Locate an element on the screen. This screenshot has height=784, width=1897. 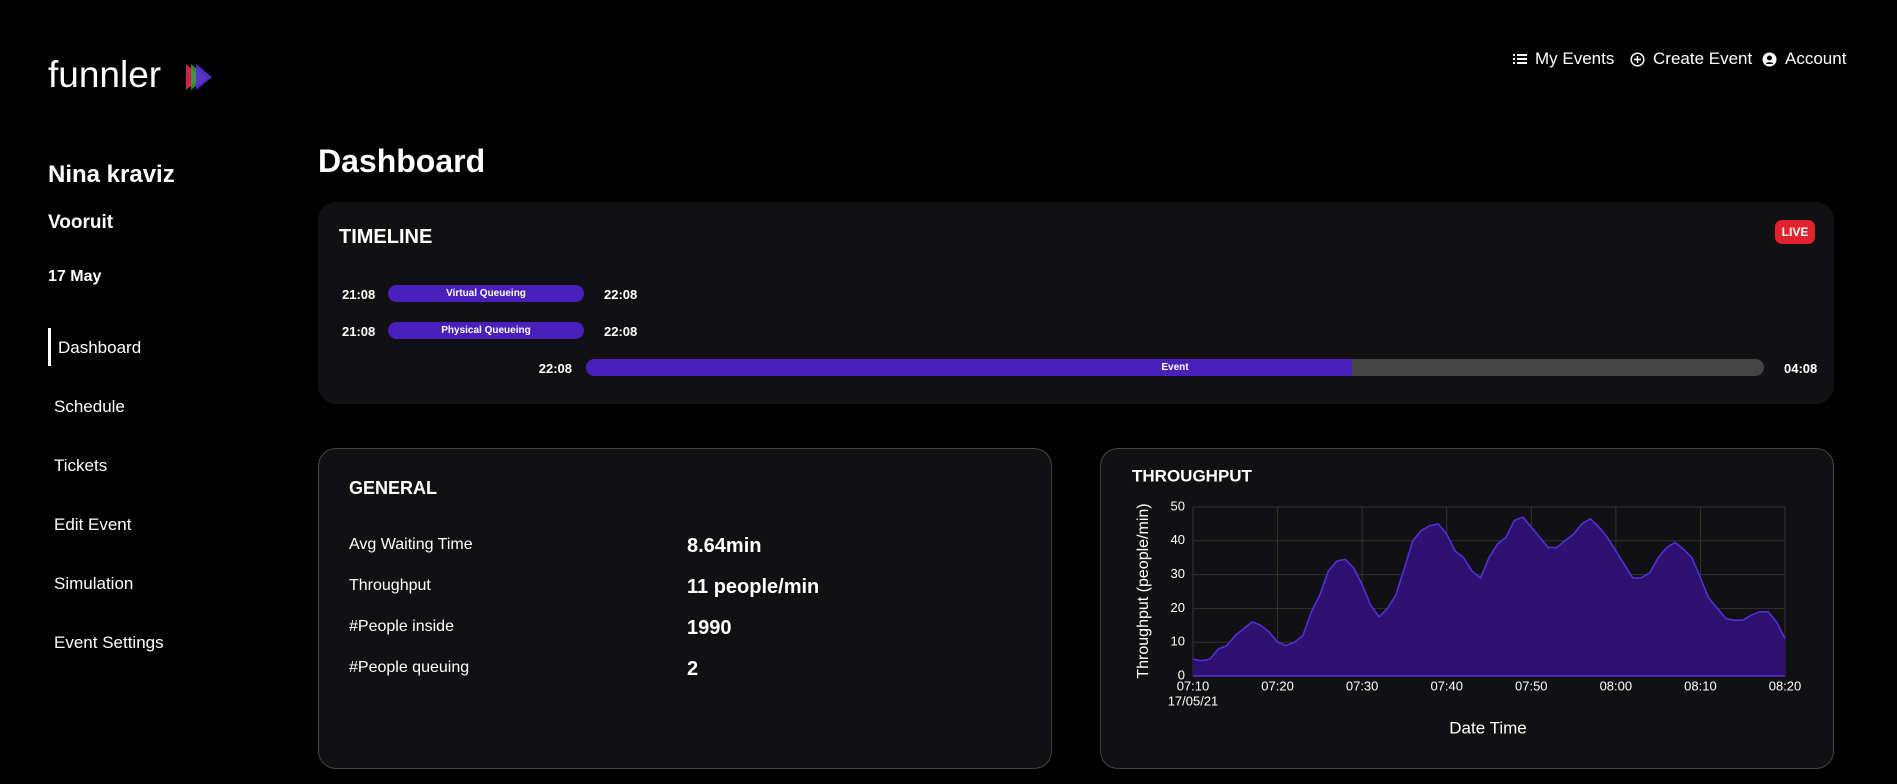
menu-item: Simulation is located at coordinates (94, 583).